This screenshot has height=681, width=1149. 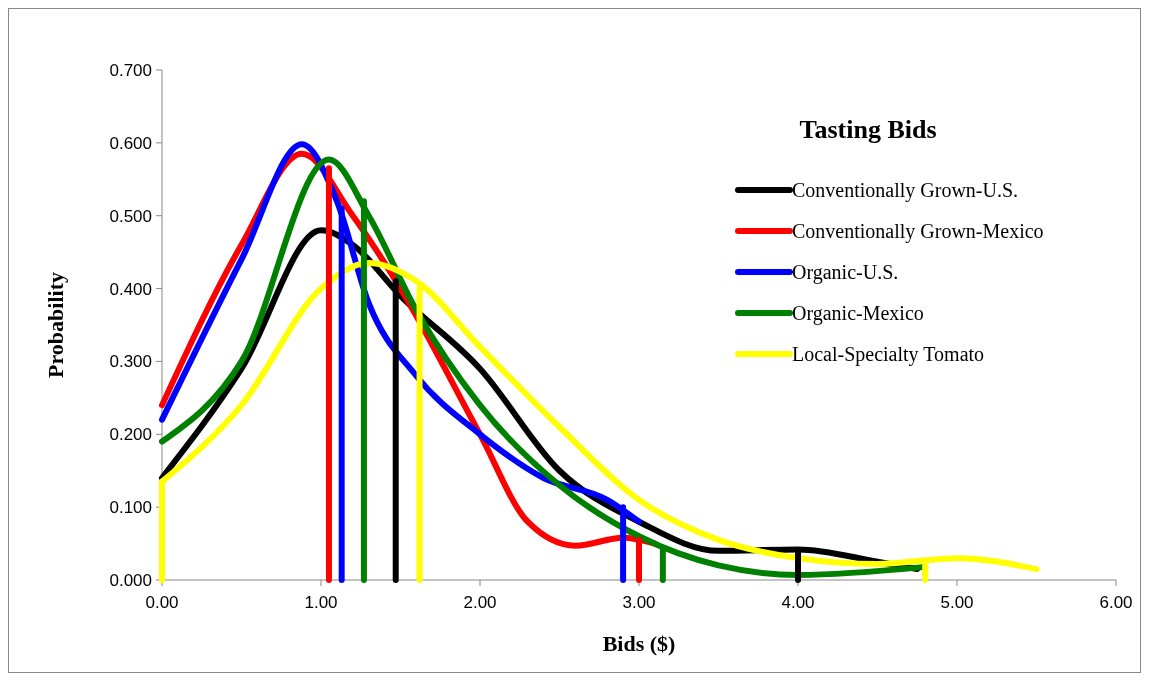 What do you see at coordinates (798, 602) in the screenshot?
I see `x-tick-label: 4.00` at bounding box center [798, 602].